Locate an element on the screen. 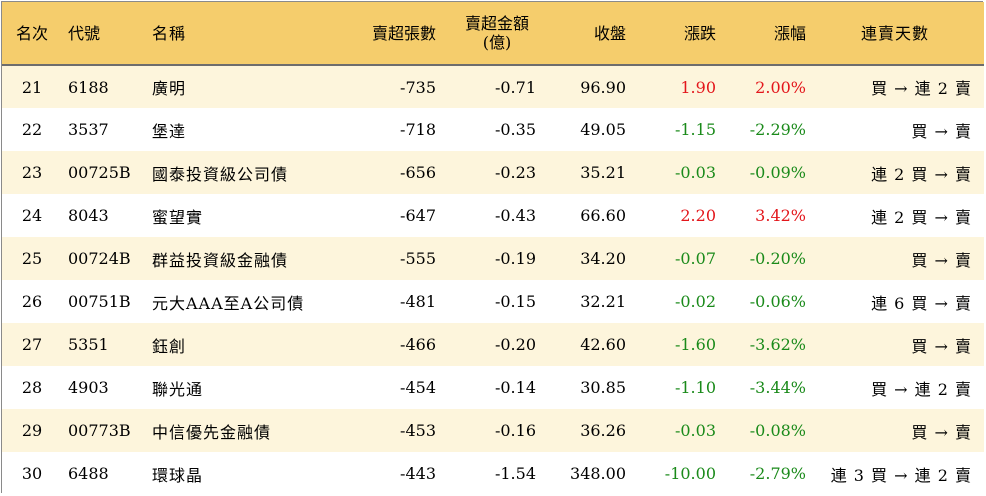  table-header-row: 名次 代號 名稱 賣超張數 賣超金額 (億) 收盤 漲跌 漲幅 連賣天數 is located at coordinates (493, 34).